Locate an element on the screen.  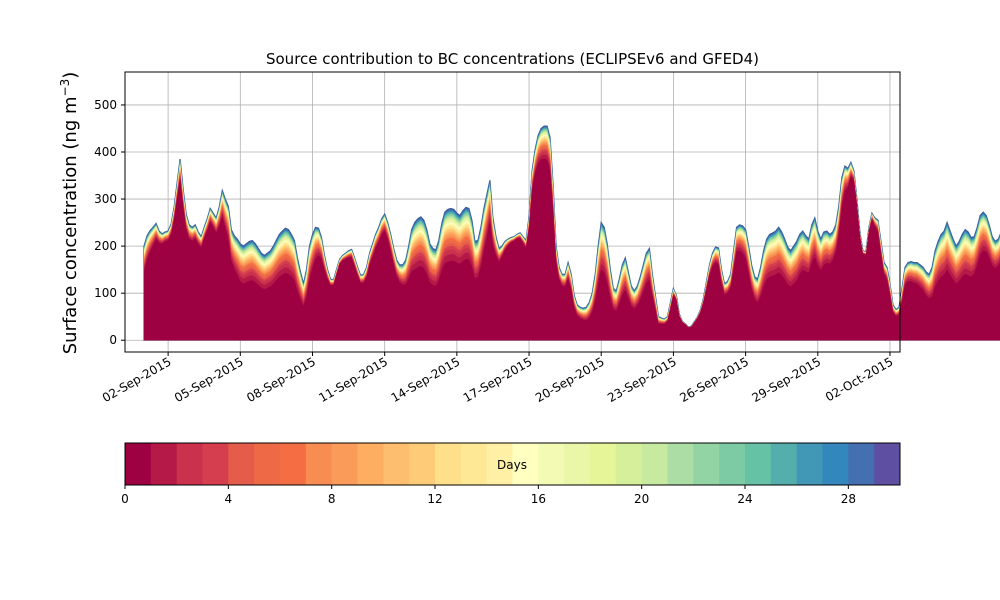
x-tick-label: 02-Oct-2015 is located at coordinates (859, 379).